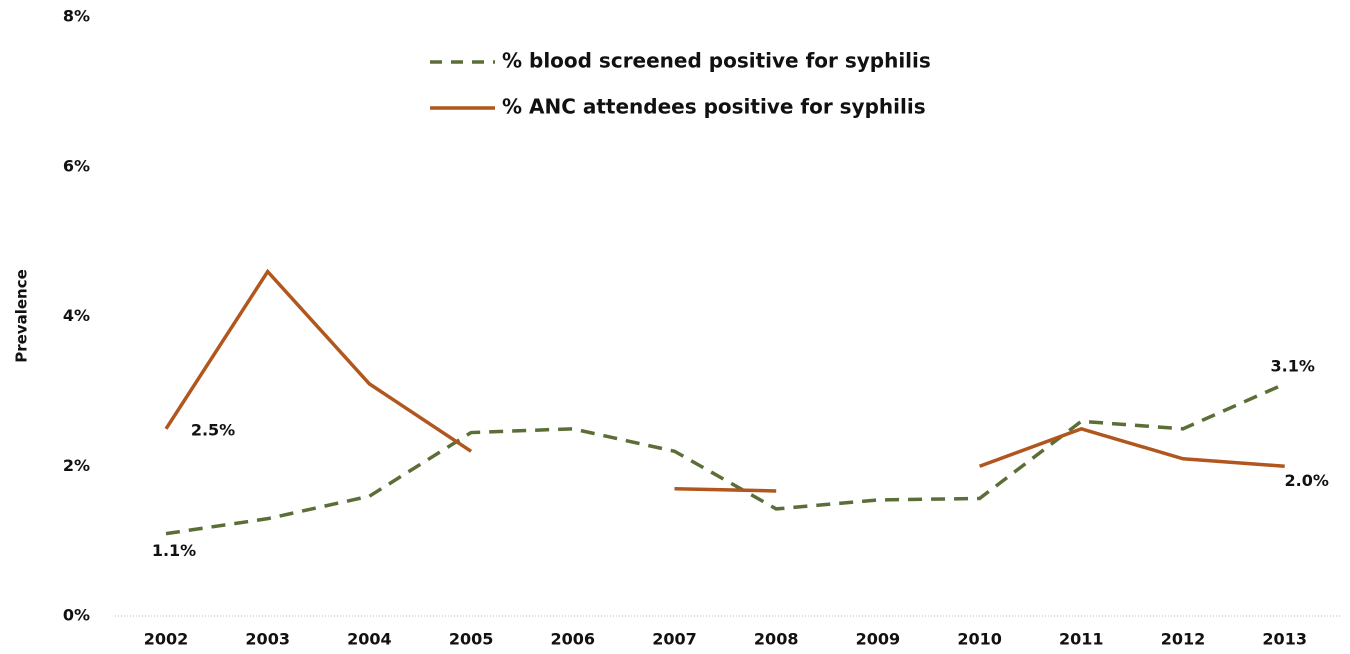 Image resolution: width=1350 pixels, height=654 pixels. I want to click on legend-label: % ANC attendees positive for syphilis, so click(714, 107).